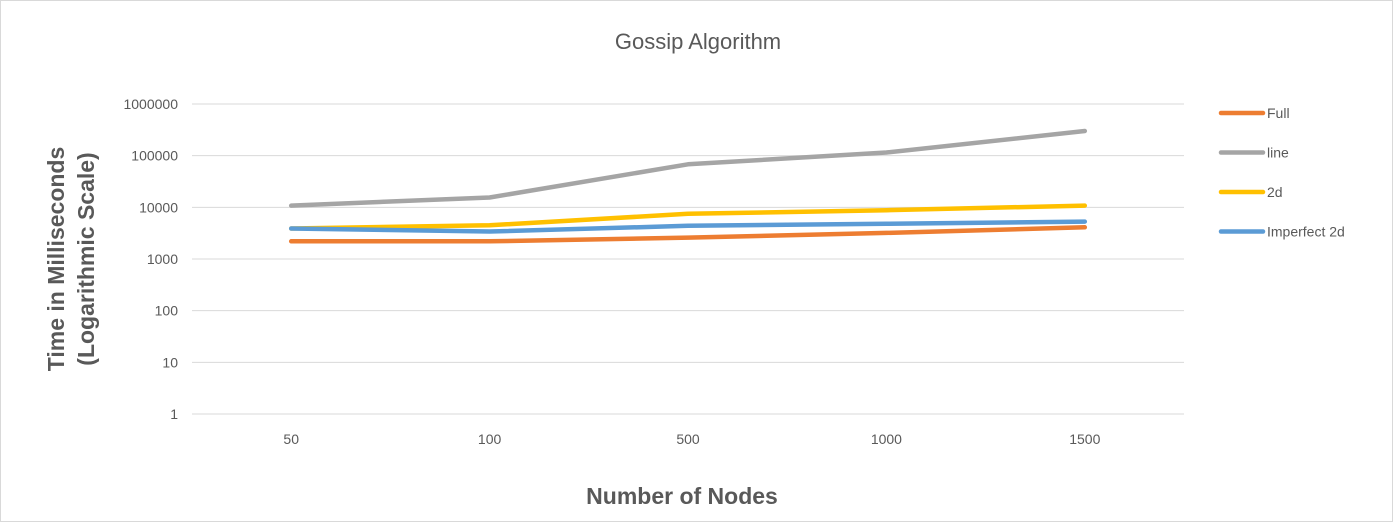 This screenshot has height=522, width=1393. I want to click on series-line-line, so click(688, 168).